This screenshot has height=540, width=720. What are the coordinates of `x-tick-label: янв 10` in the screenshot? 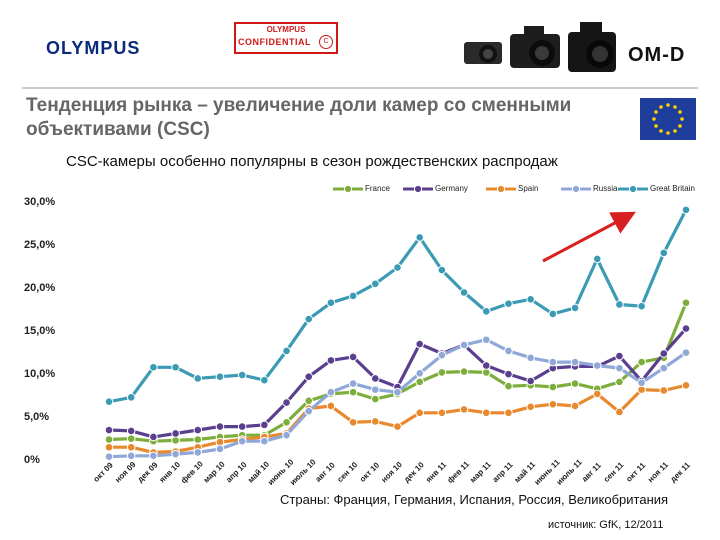 It's located at (170, 472).